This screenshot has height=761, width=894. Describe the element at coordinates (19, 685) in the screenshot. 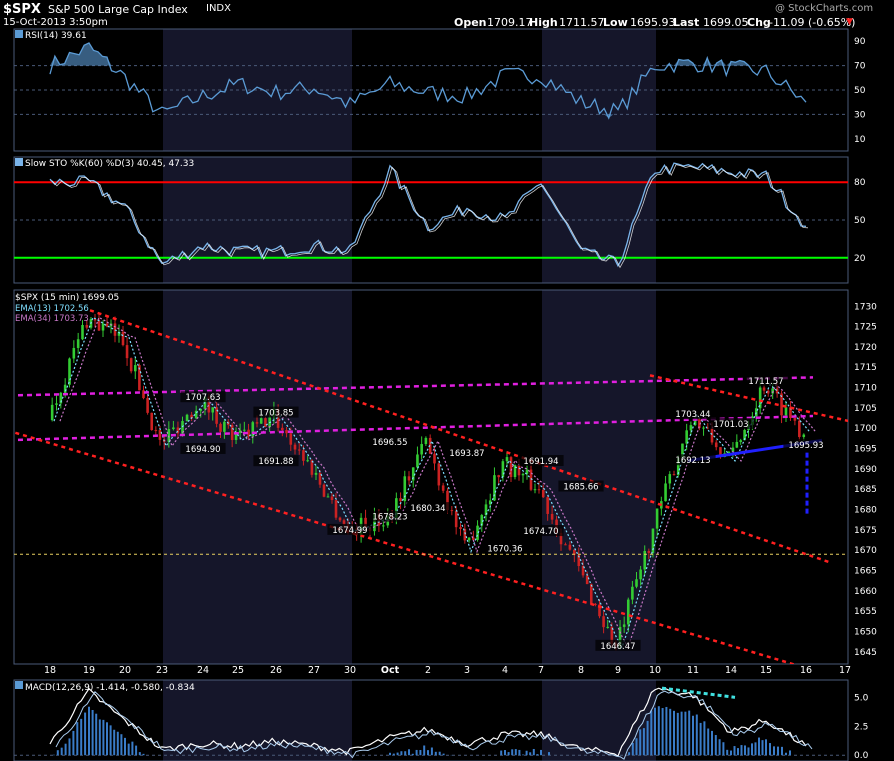

I see `macd-legend-swatch` at that location.